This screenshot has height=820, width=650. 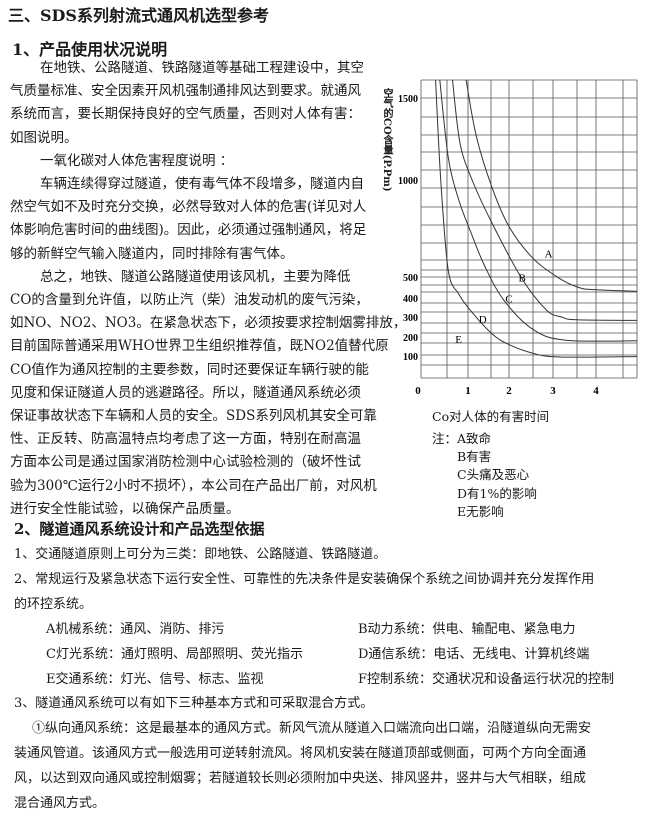 What do you see at coordinates (410, 299) in the screenshot?
I see `y-tick-label: 400` at bounding box center [410, 299].